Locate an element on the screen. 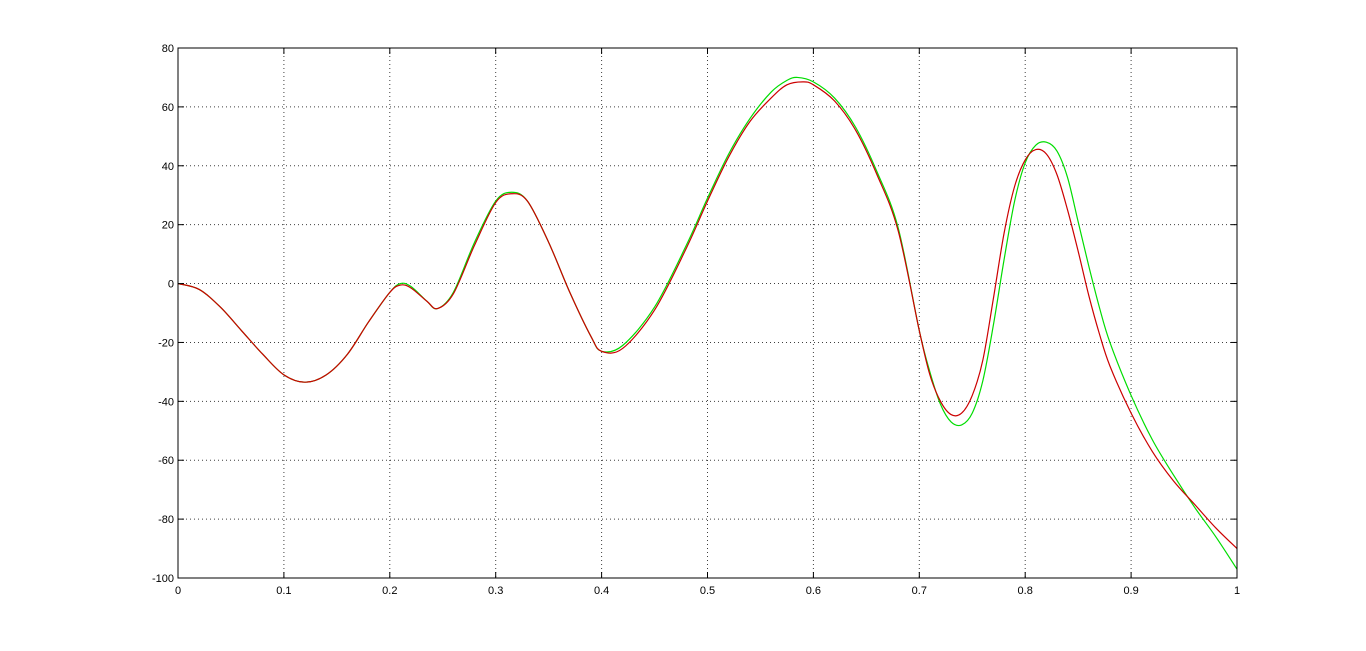 The image size is (1366, 651). y-tick-label: -100 is located at coordinates (163, 579).